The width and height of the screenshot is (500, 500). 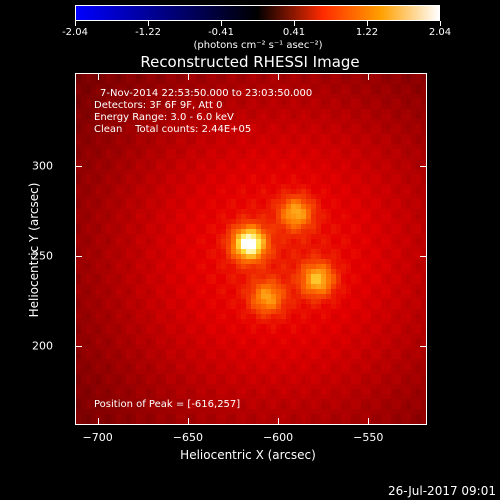 I want to click on colorbar-tick-label: 2.04, so click(x=440, y=32).